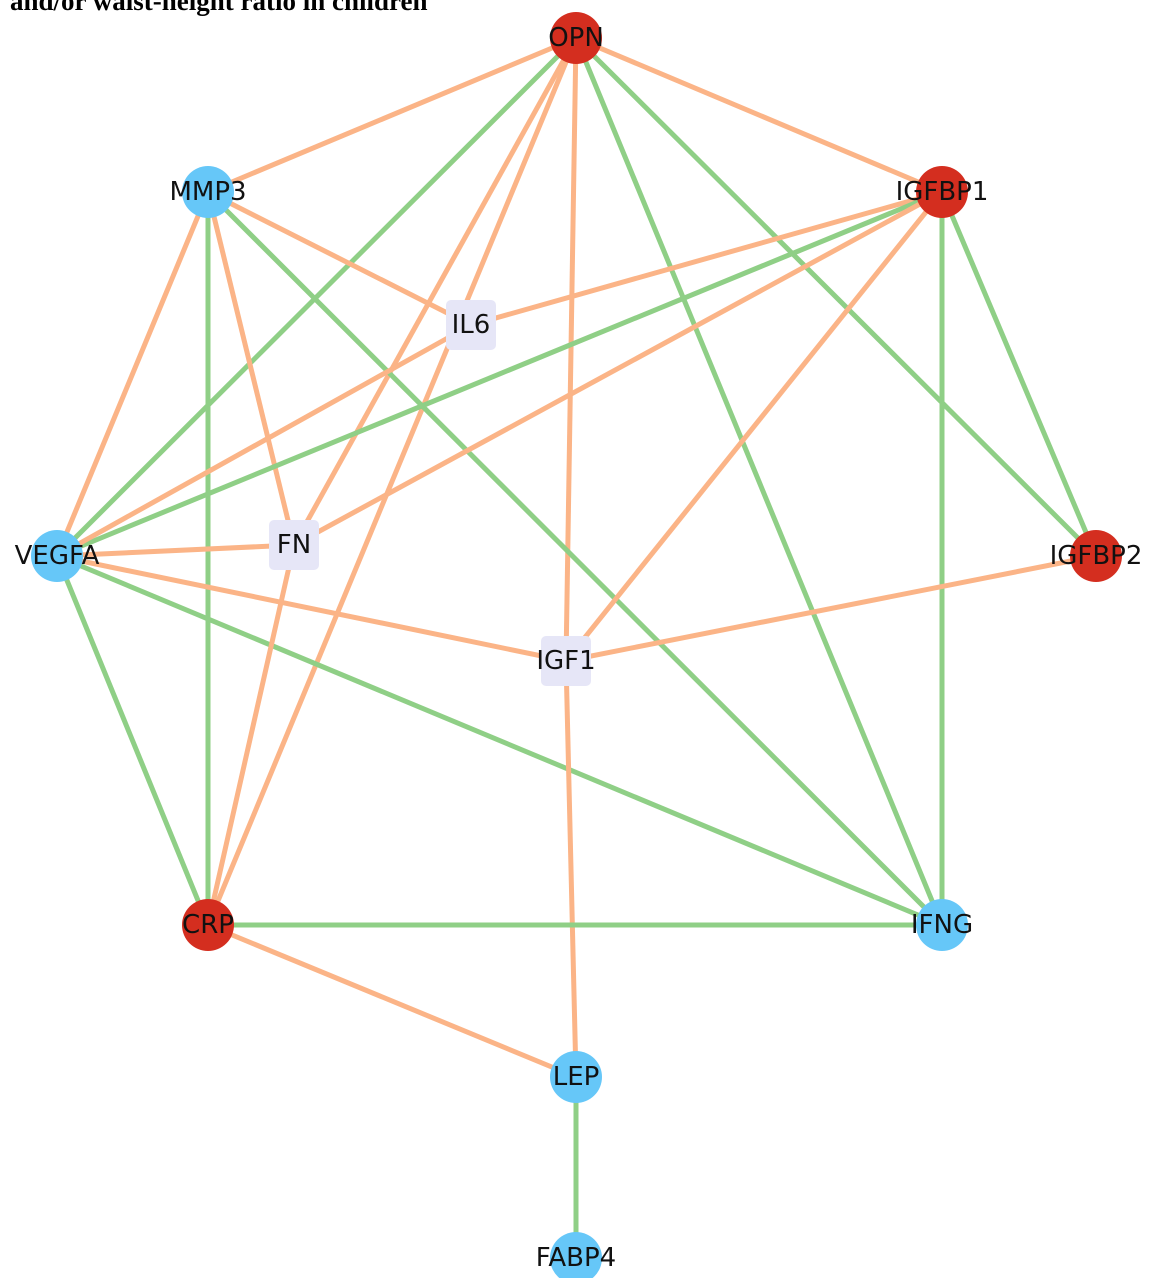 The width and height of the screenshot is (1149, 1278). I want to click on node-mmp3: MMP3, so click(208, 192).